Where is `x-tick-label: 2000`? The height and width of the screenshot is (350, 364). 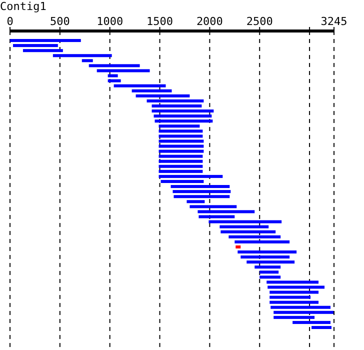 x-tick-label: 2000 is located at coordinates (209, 21).